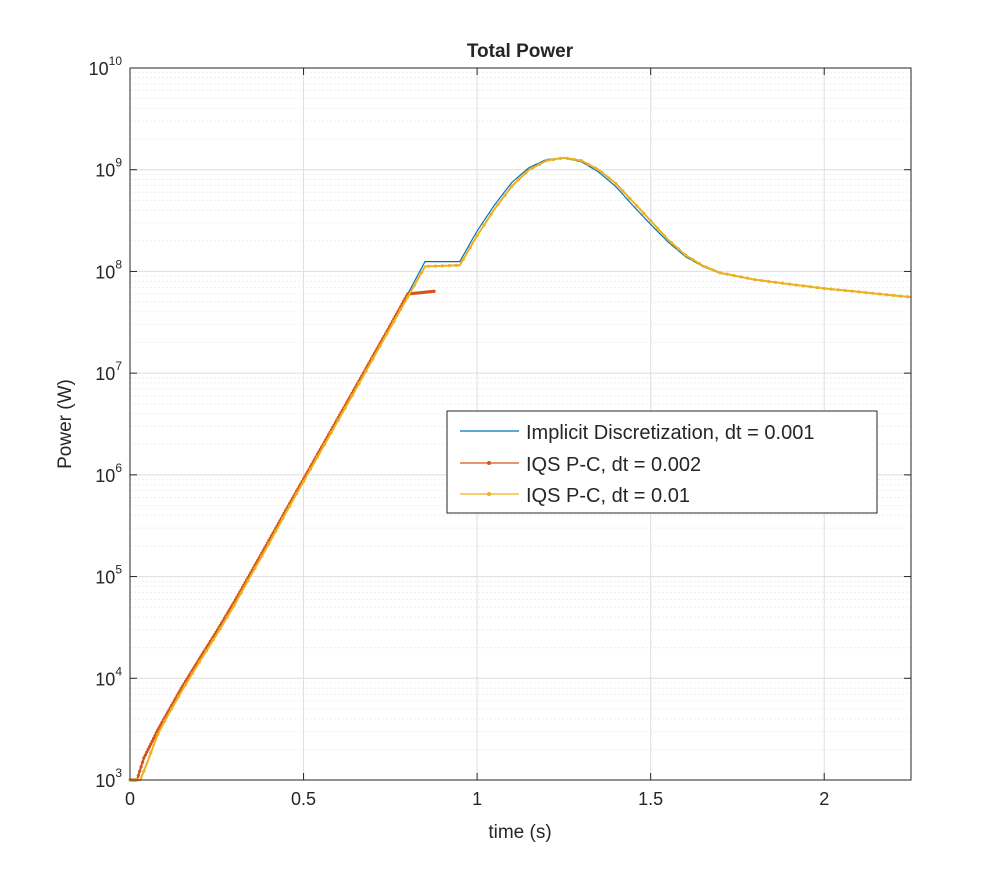 This screenshot has width=1008, height=881. What do you see at coordinates (118, 264) in the screenshot?
I see `y-tick-exponent: 8` at bounding box center [118, 264].